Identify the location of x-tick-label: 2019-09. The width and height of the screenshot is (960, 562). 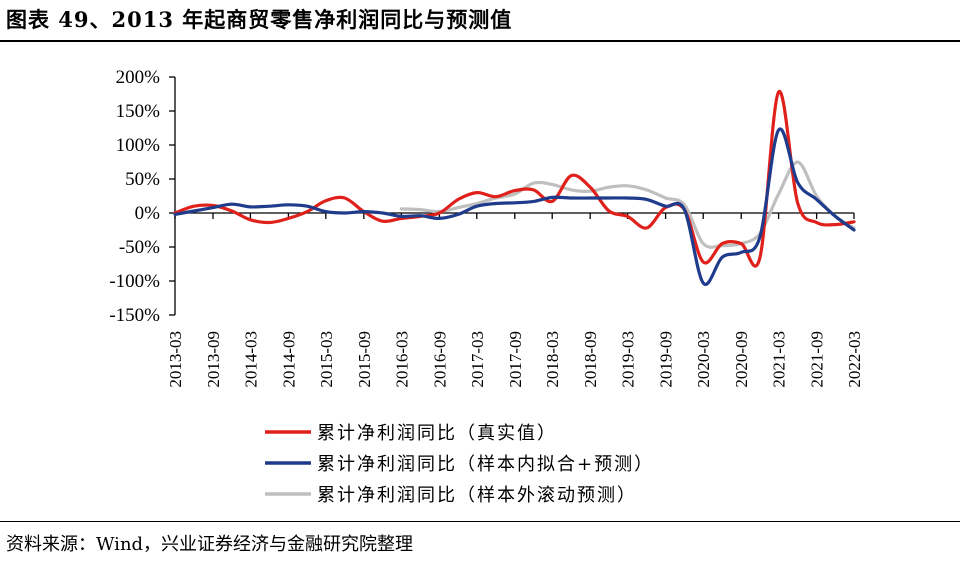
(666, 359).